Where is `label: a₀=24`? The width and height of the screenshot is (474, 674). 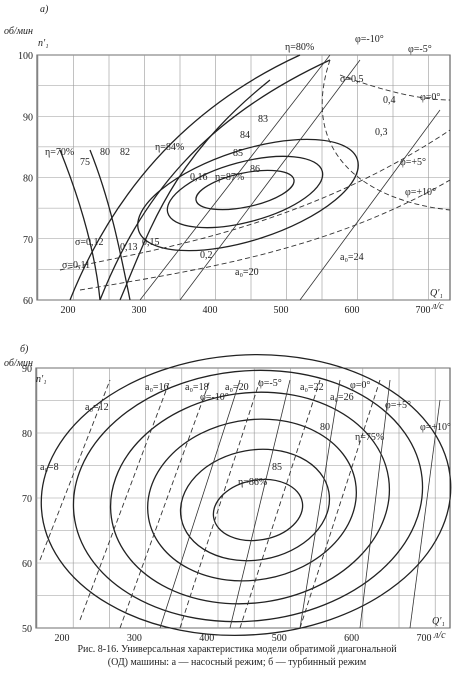 label: a₀=24 is located at coordinates (352, 257).